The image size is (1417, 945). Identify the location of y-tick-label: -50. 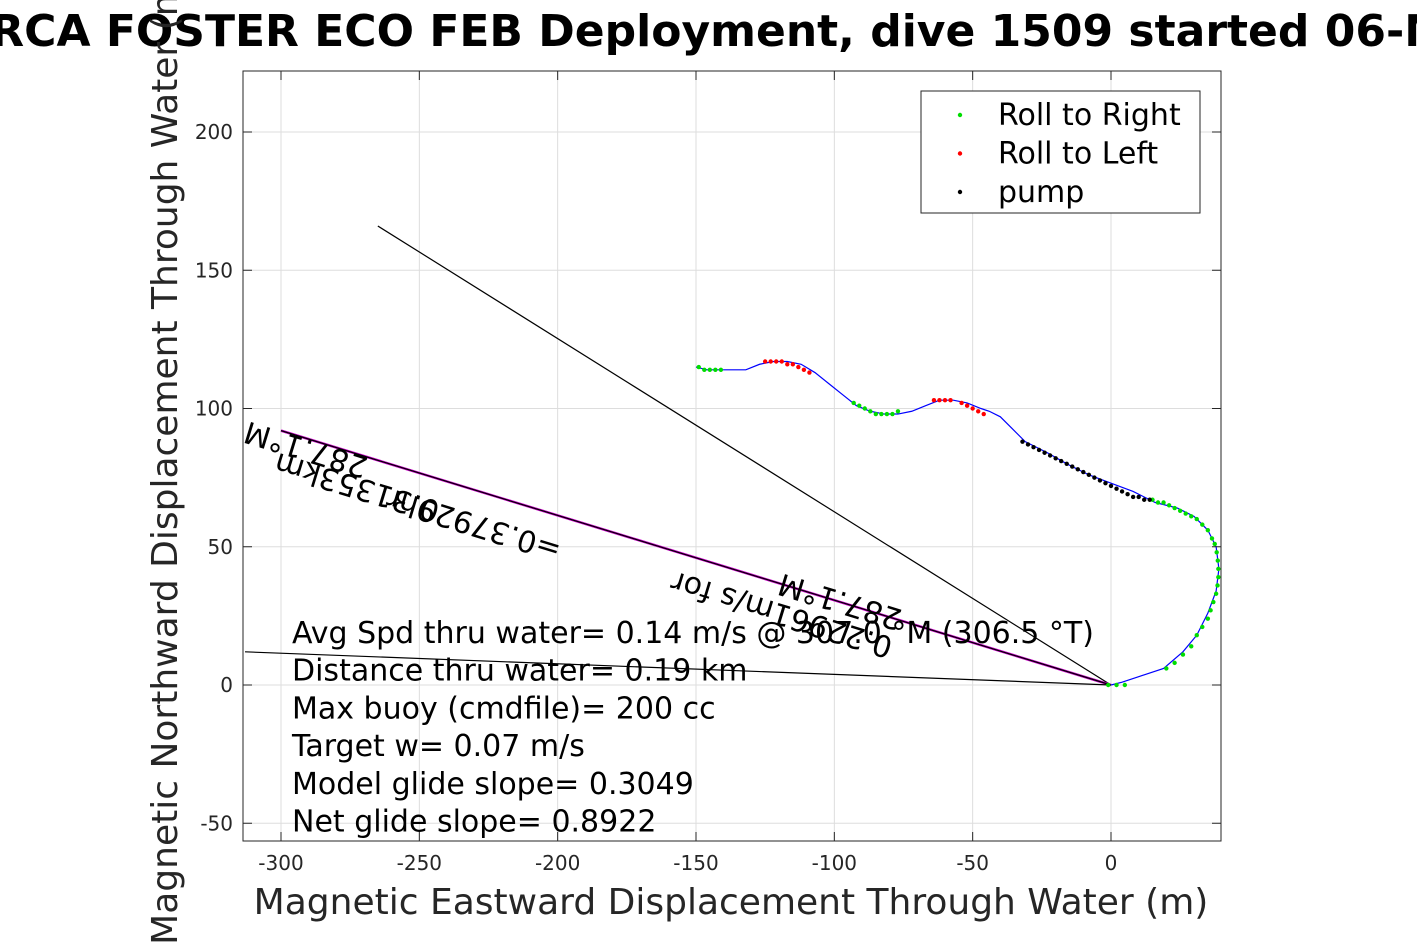
(216, 823).